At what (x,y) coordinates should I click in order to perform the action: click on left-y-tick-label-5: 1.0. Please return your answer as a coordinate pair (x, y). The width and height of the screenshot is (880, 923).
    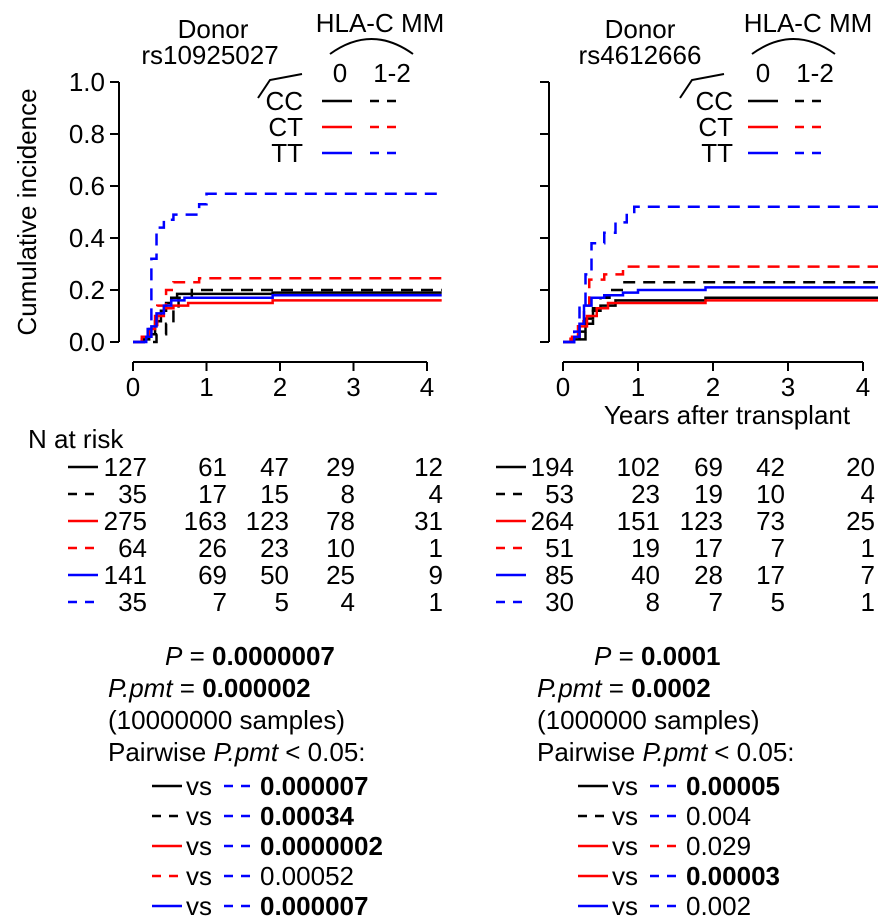
    Looking at the image, I should click on (87, 82).